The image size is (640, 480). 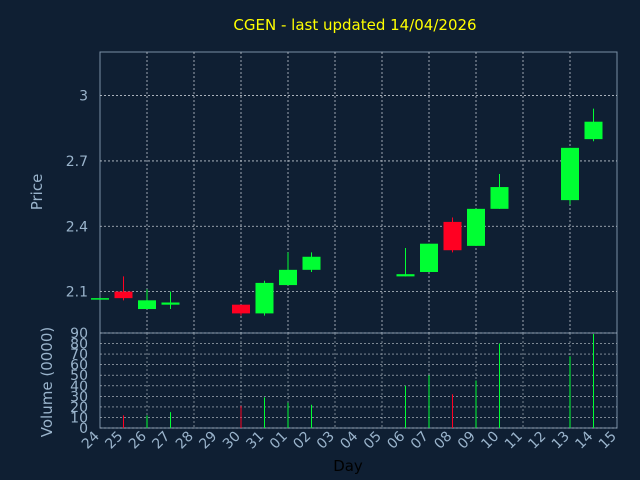 What do you see at coordinates (79, 345) in the screenshot?
I see `volume-tick-label: 80` at bounding box center [79, 345].